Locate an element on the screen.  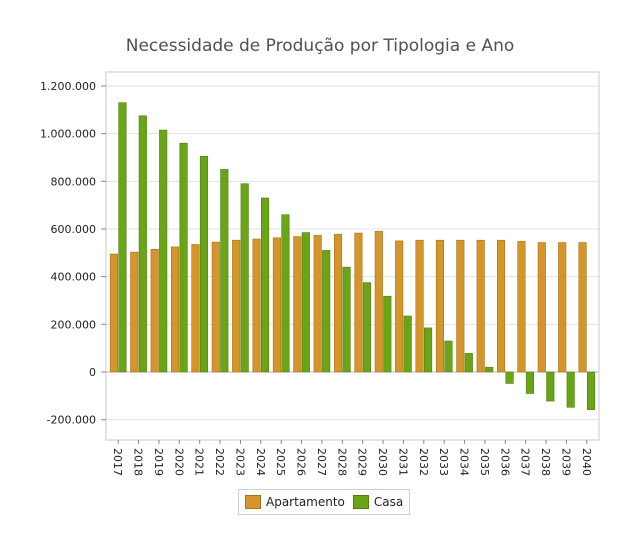
bar-casa-2030 is located at coordinates (387, 334).